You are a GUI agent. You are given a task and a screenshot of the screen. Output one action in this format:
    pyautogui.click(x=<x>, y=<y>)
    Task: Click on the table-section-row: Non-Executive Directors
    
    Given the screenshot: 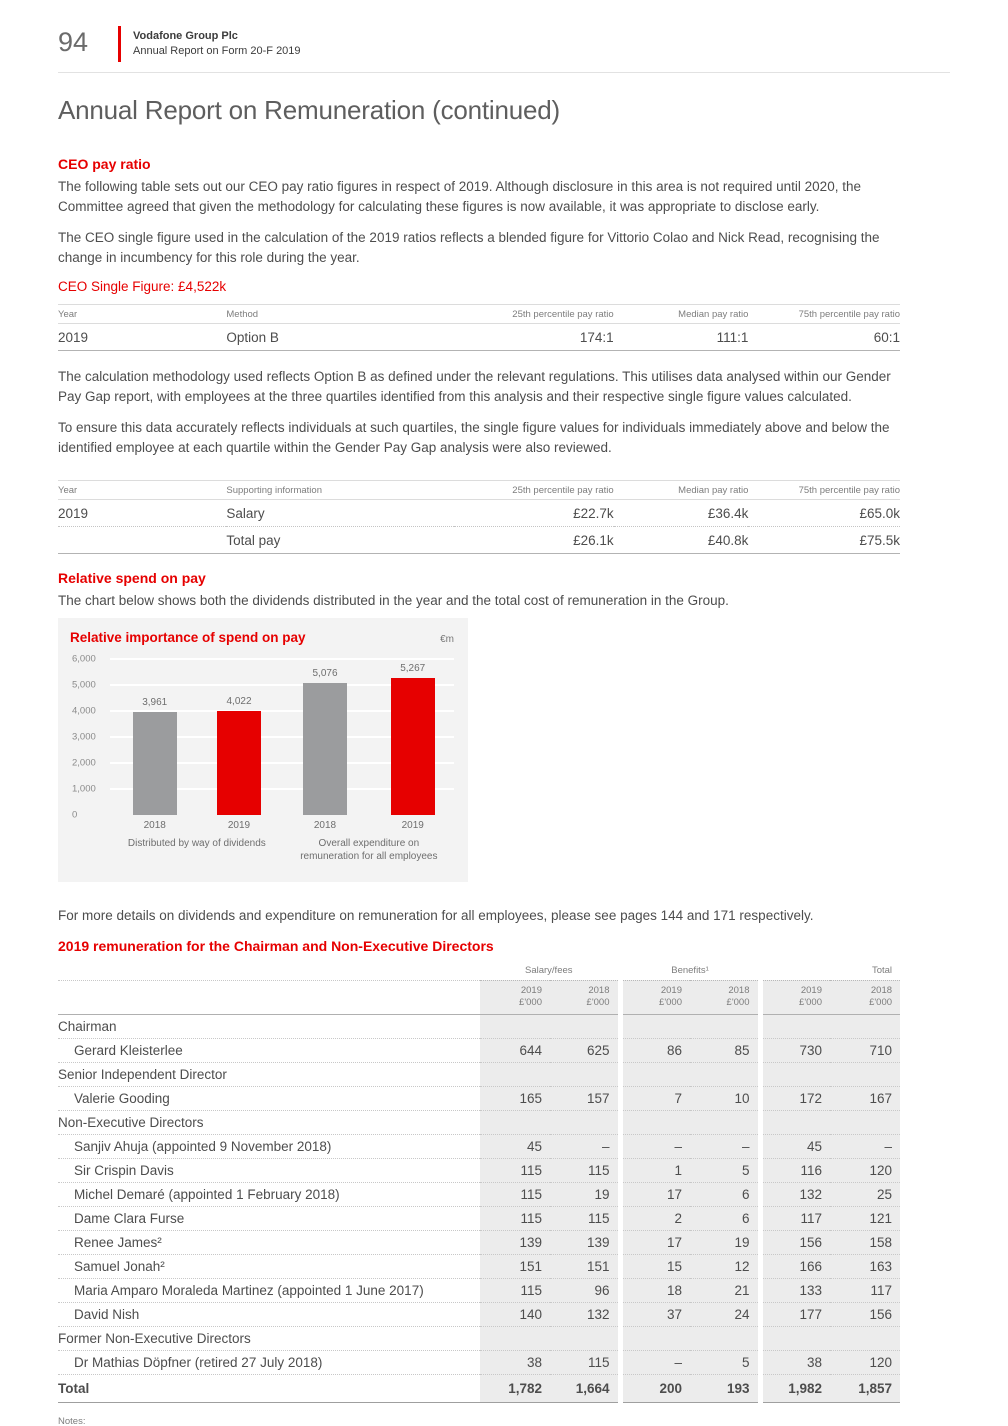 What is the action you would take?
    pyautogui.click(x=479, y=1123)
    